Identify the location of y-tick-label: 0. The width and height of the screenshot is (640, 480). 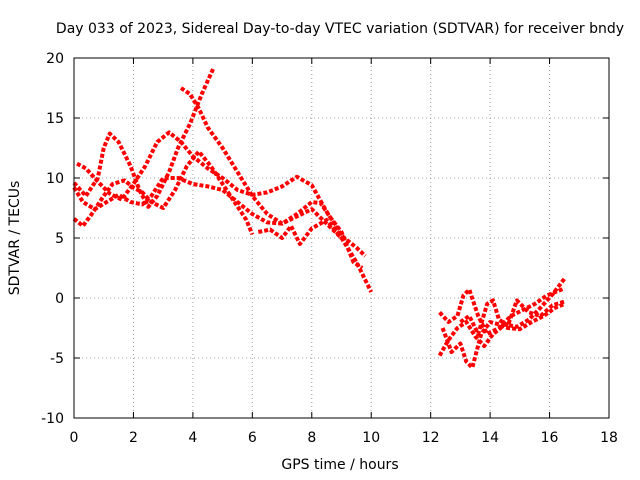
(59, 299).